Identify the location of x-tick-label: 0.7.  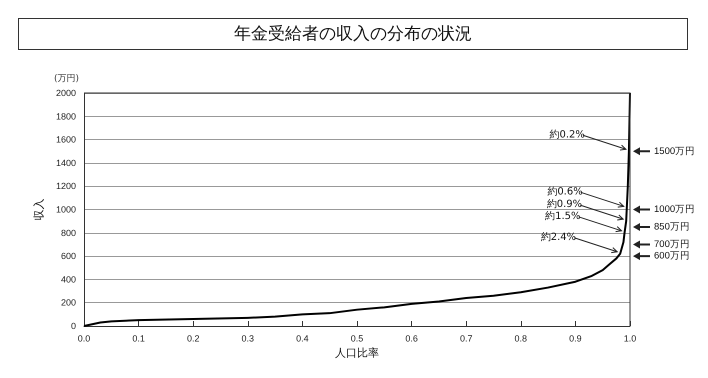
(466, 339).